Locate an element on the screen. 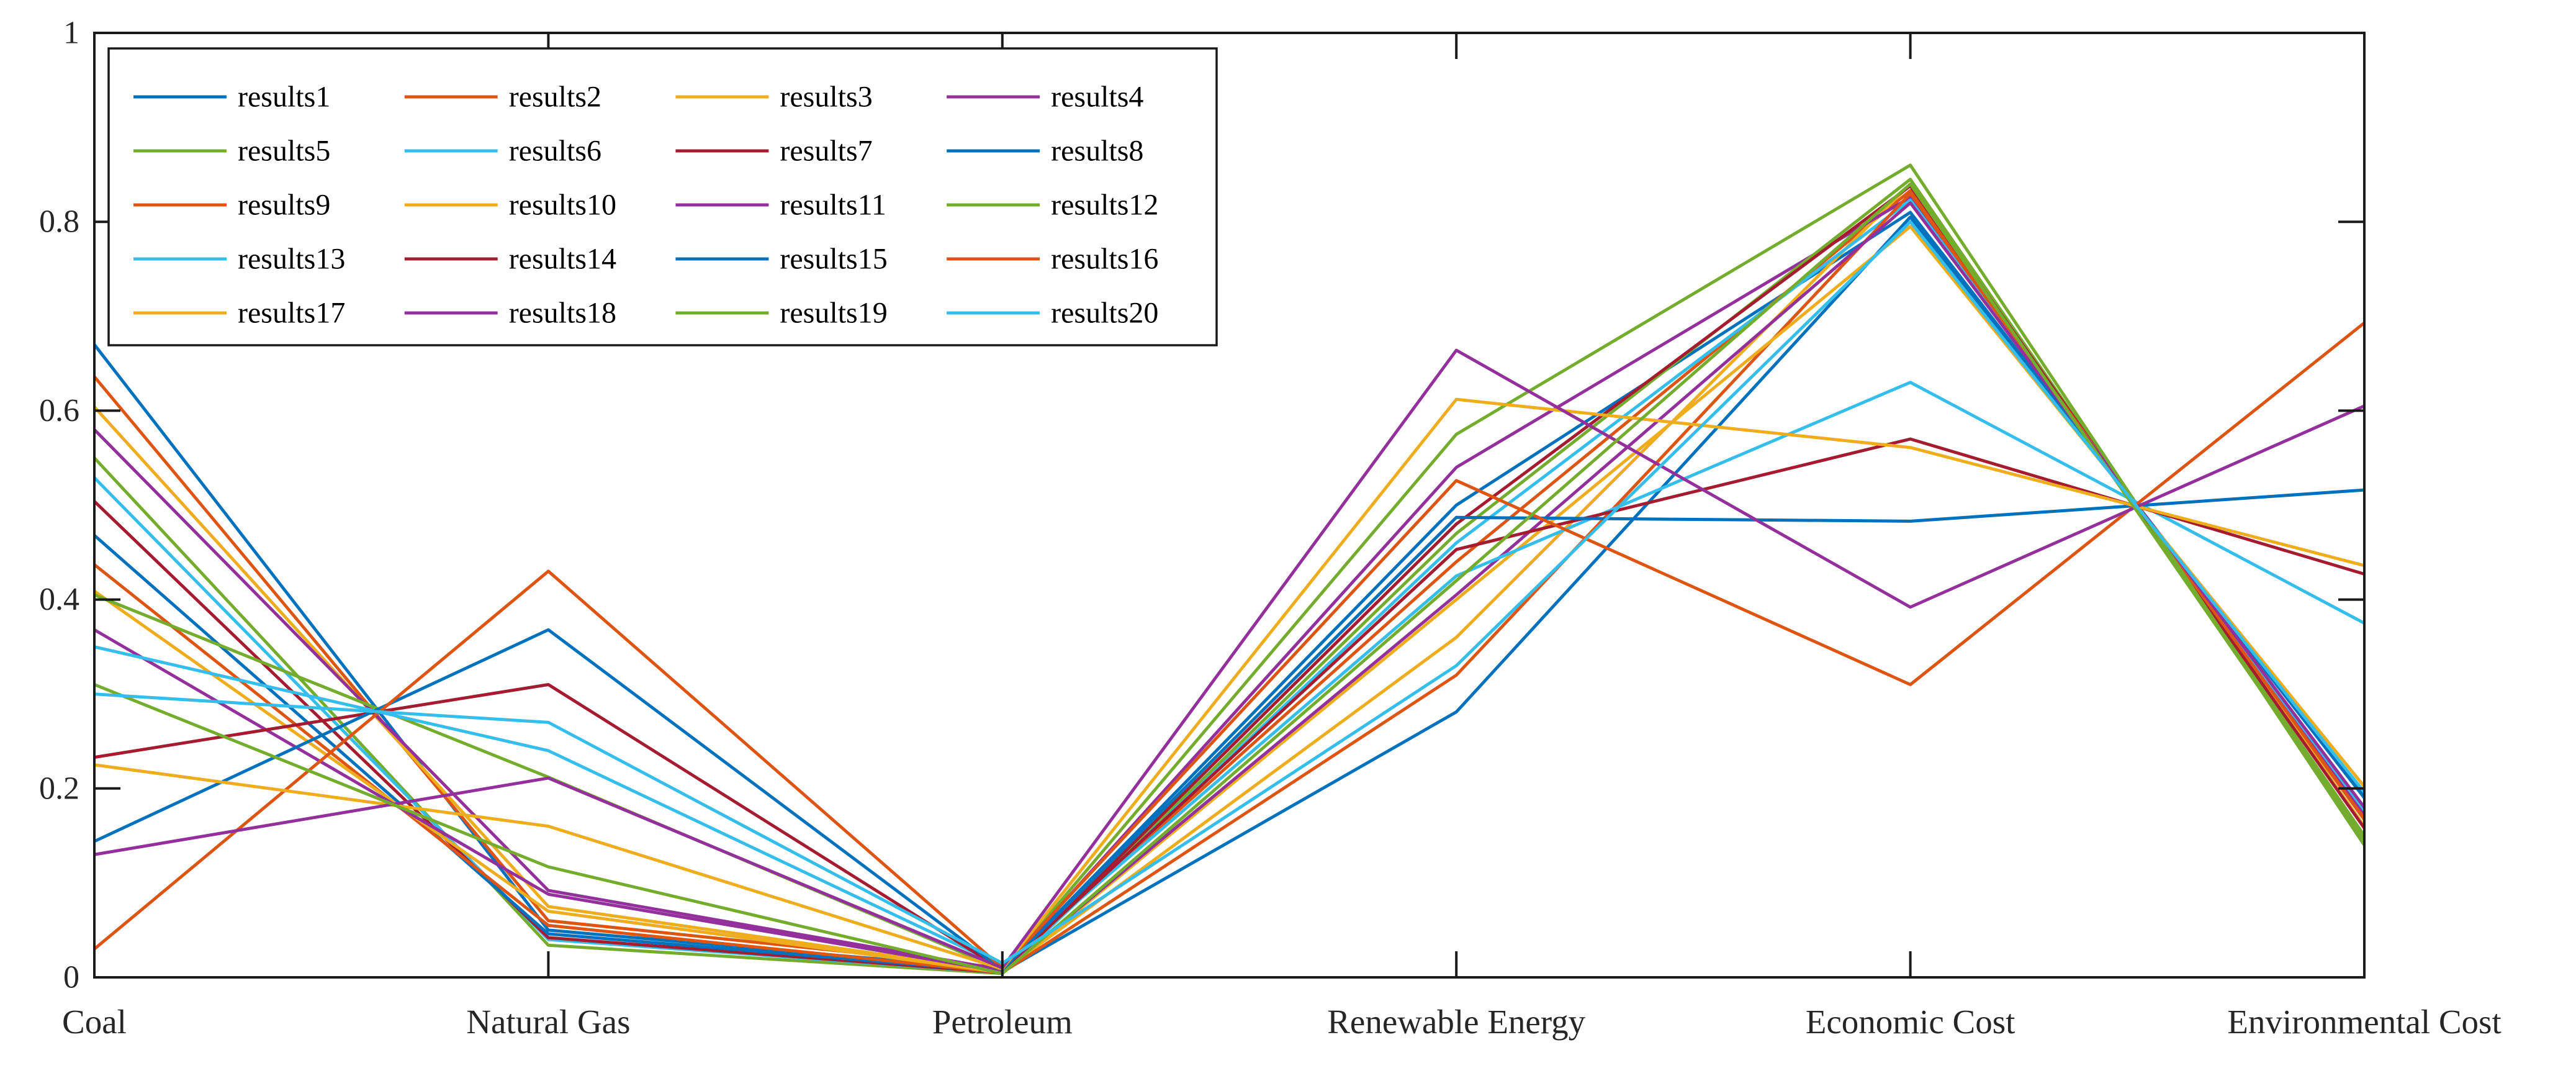 The height and width of the screenshot is (1068, 2576). y-tick-label-0.6: 0.6 is located at coordinates (59, 410).